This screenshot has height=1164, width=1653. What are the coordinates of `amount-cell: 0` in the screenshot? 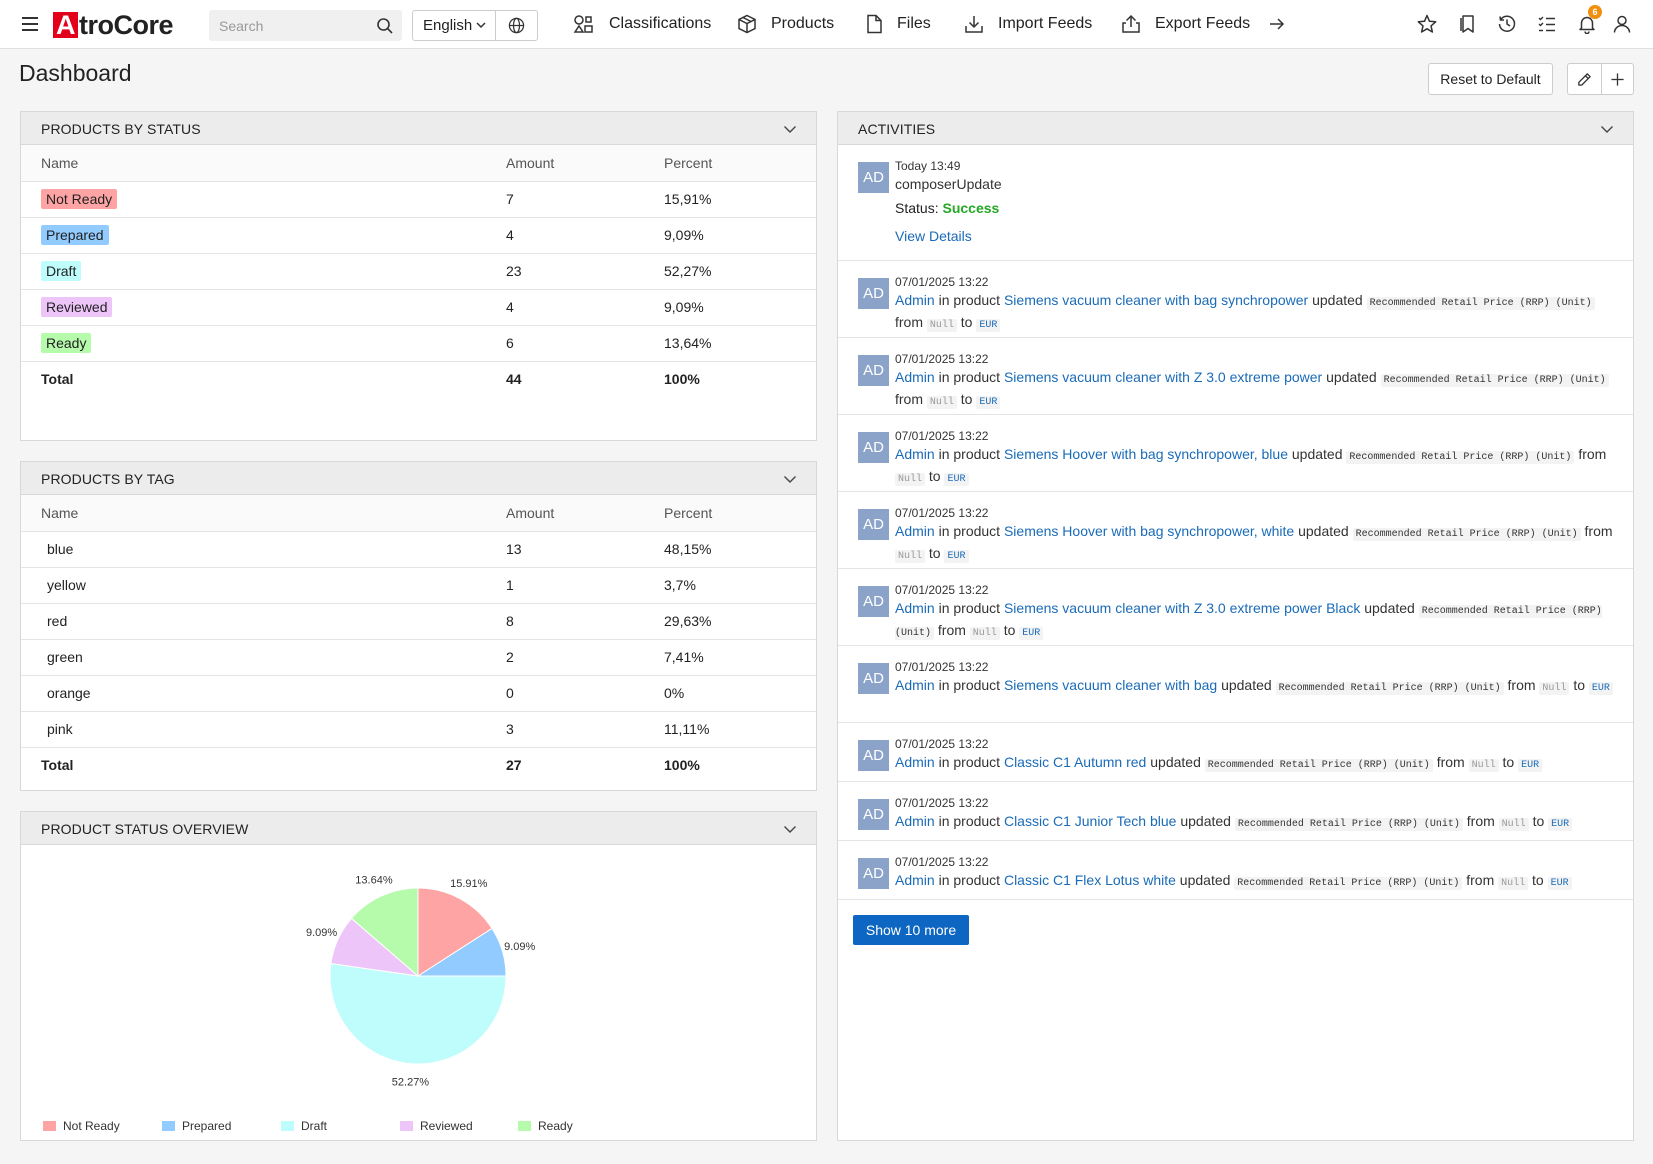 It's located at (585, 693).